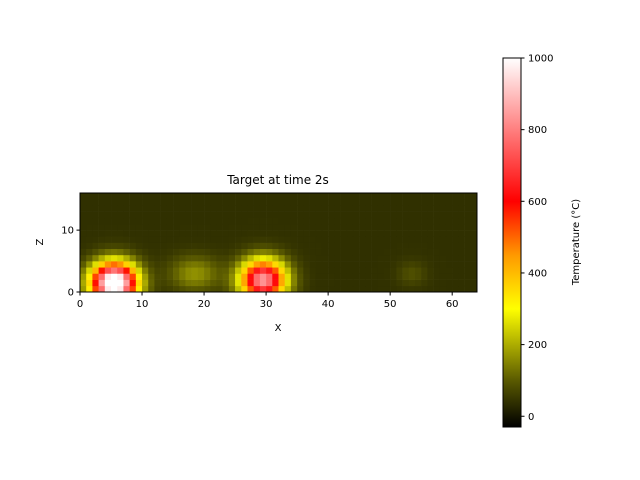 The width and height of the screenshot is (640, 480). Describe the element at coordinates (266, 304) in the screenshot. I see `x-tick-label: 30` at that location.